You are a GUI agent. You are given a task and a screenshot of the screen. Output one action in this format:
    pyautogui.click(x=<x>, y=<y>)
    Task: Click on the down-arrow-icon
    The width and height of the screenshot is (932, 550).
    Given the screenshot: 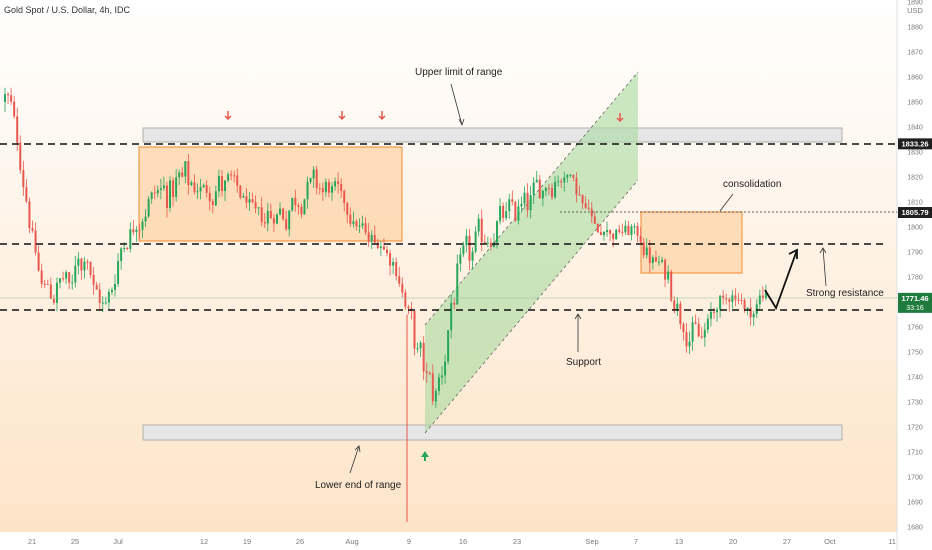 What is the action you would take?
    pyautogui.click(x=424, y=117)
    